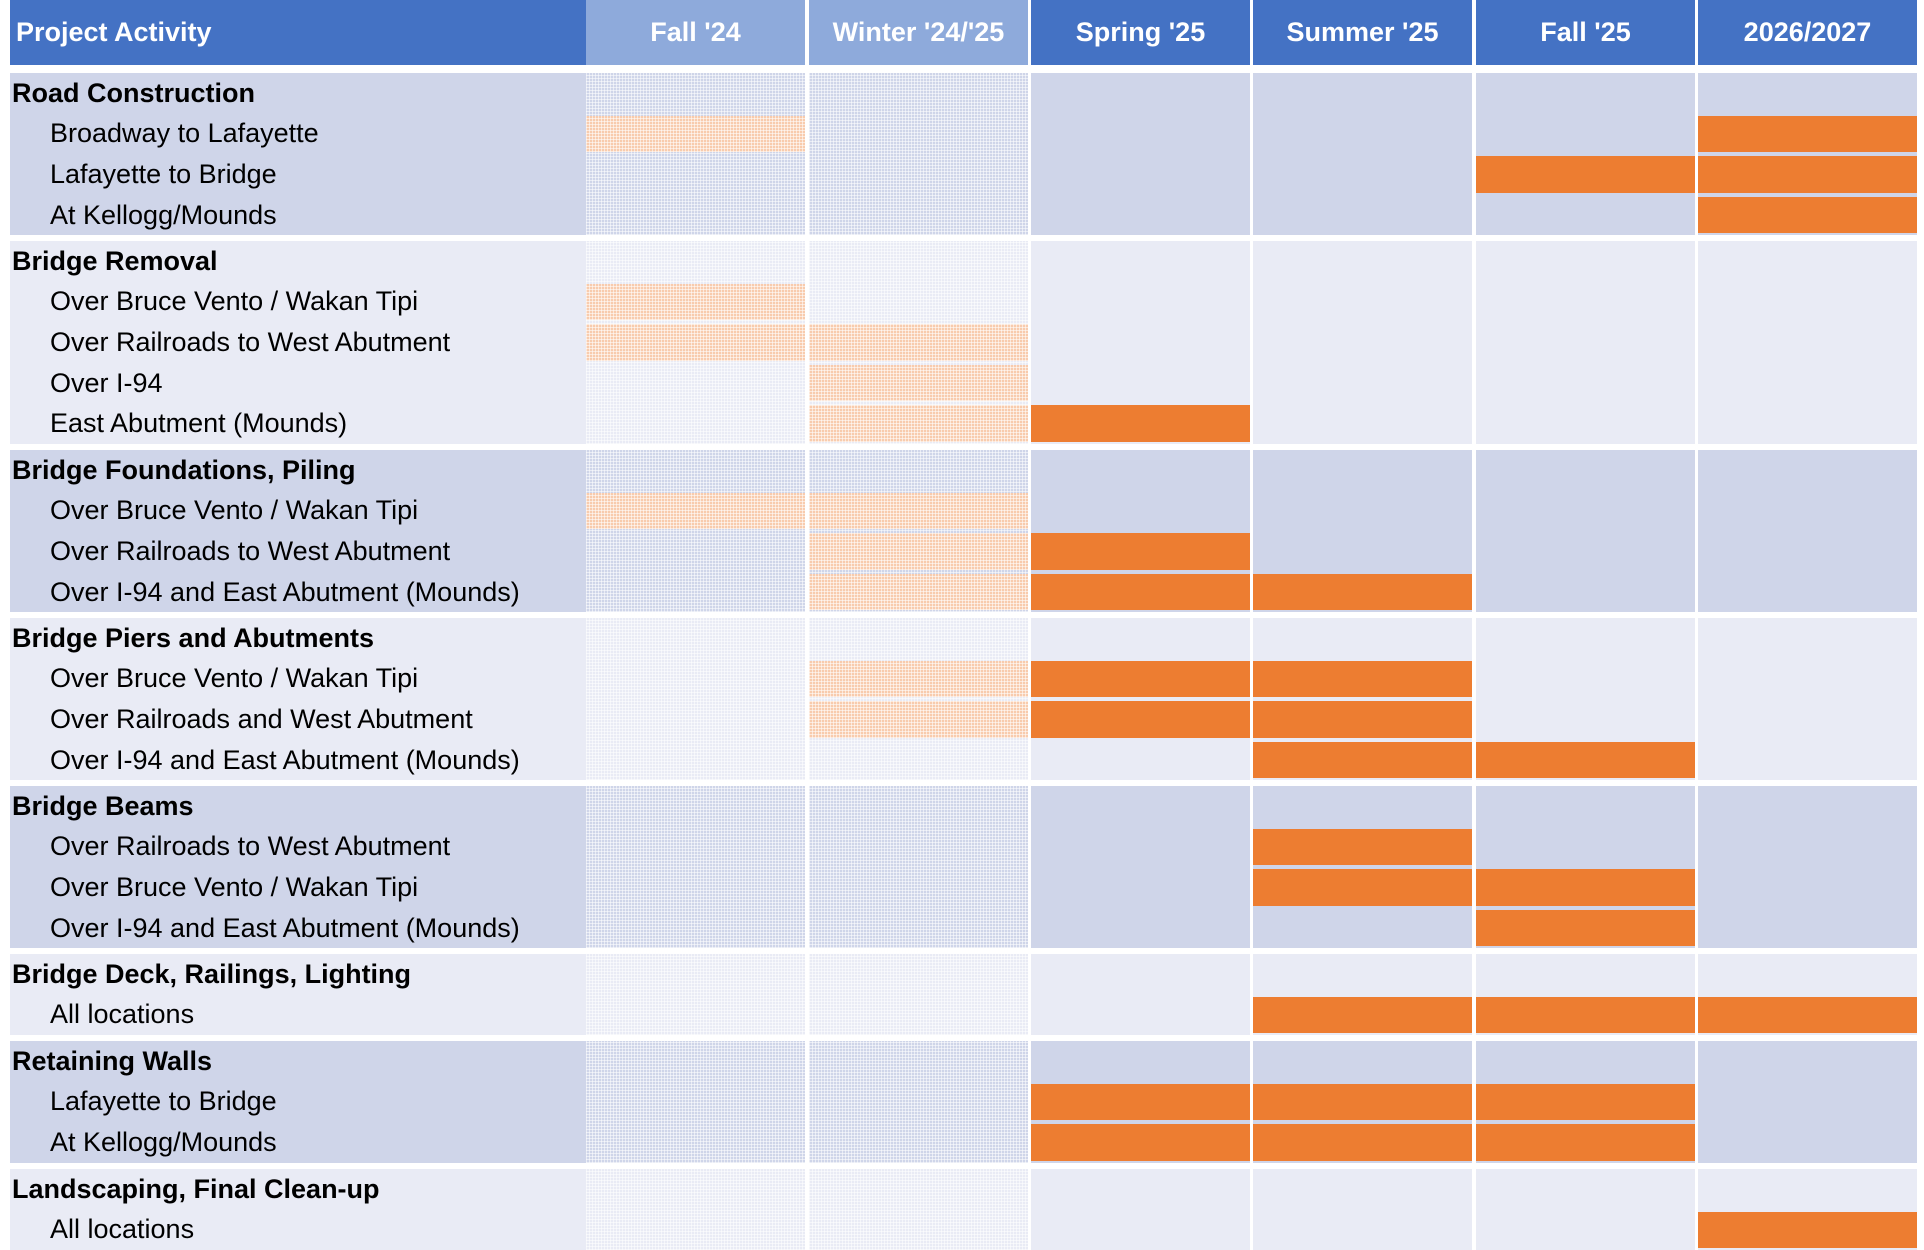  What do you see at coordinates (212, 973) in the screenshot?
I see `category-label: Bridge Deck, Railings, Lighting` at bounding box center [212, 973].